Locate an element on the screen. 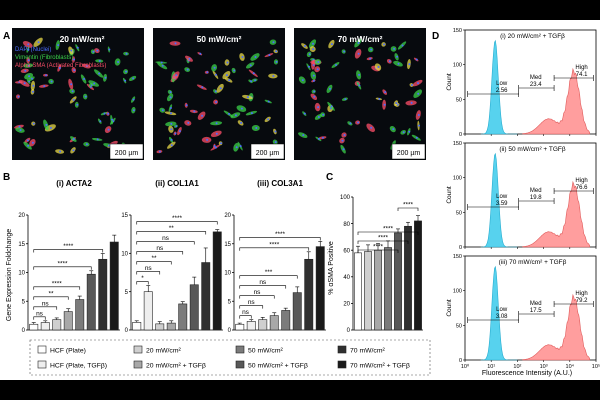  low-gate-value: 2.56 is located at coordinates (502, 91).